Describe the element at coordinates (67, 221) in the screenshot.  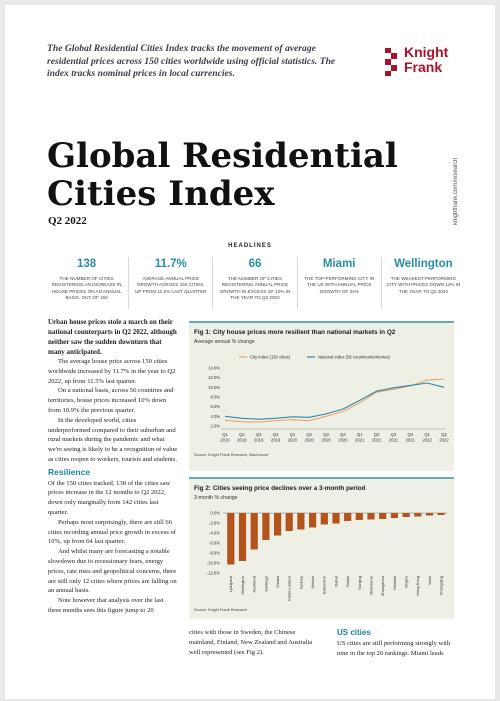
I see `report-period: Q2 2022` at that location.